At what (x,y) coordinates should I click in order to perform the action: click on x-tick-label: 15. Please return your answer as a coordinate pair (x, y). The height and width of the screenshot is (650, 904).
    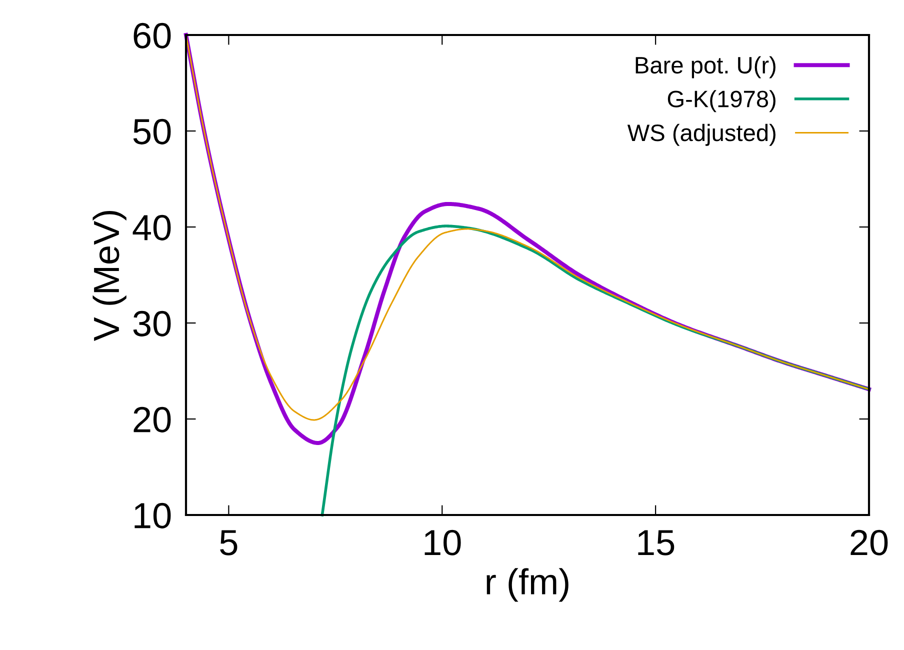
    Looking at the image, I should click on (656, 543).